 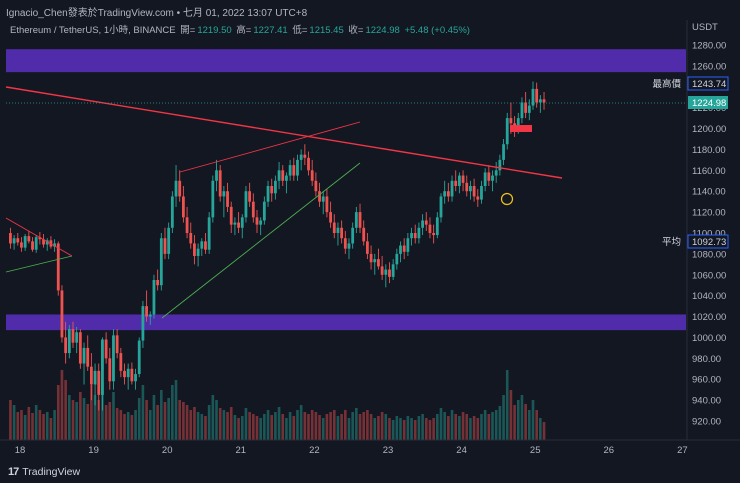 I want to click on price-tick-label: 1060.00, so click(x=709, y=275).